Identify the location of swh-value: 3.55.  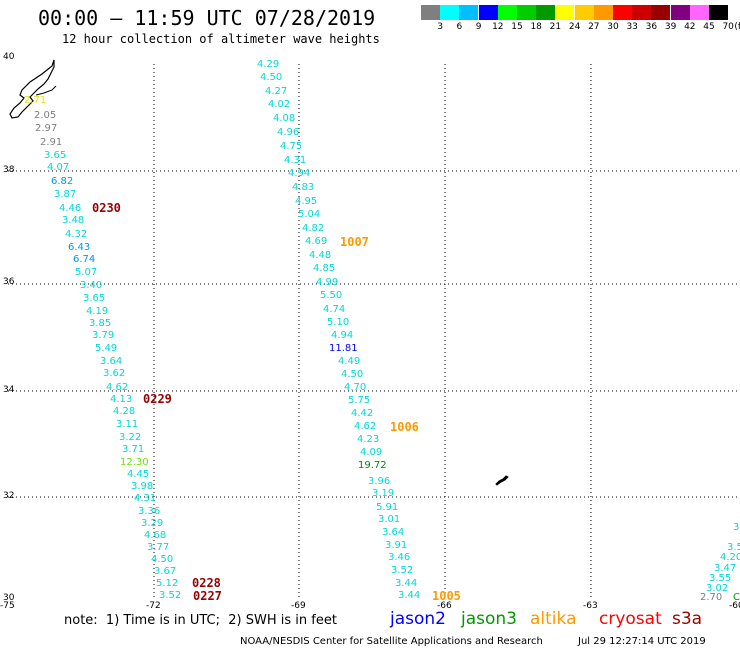
(720, 578).